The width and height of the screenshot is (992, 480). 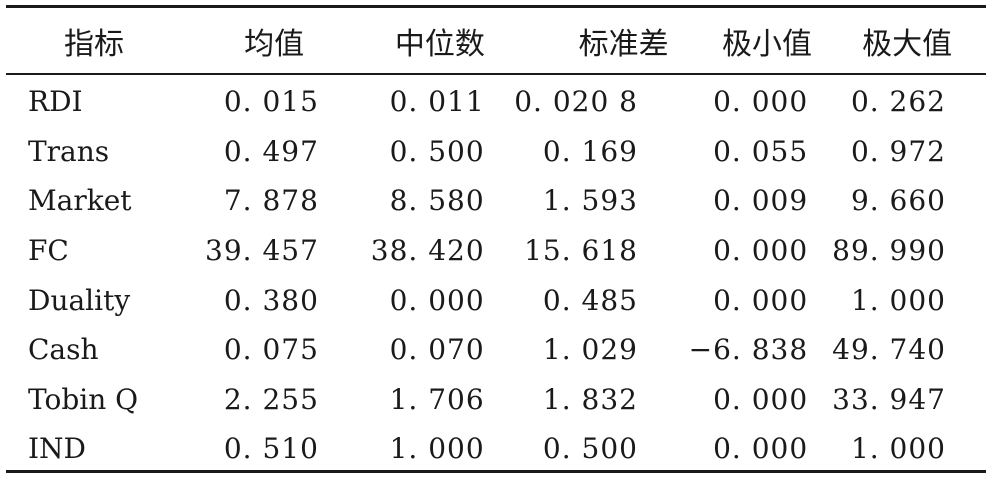 I want to click on table-bottom-rule, so click(x=496, y=471).